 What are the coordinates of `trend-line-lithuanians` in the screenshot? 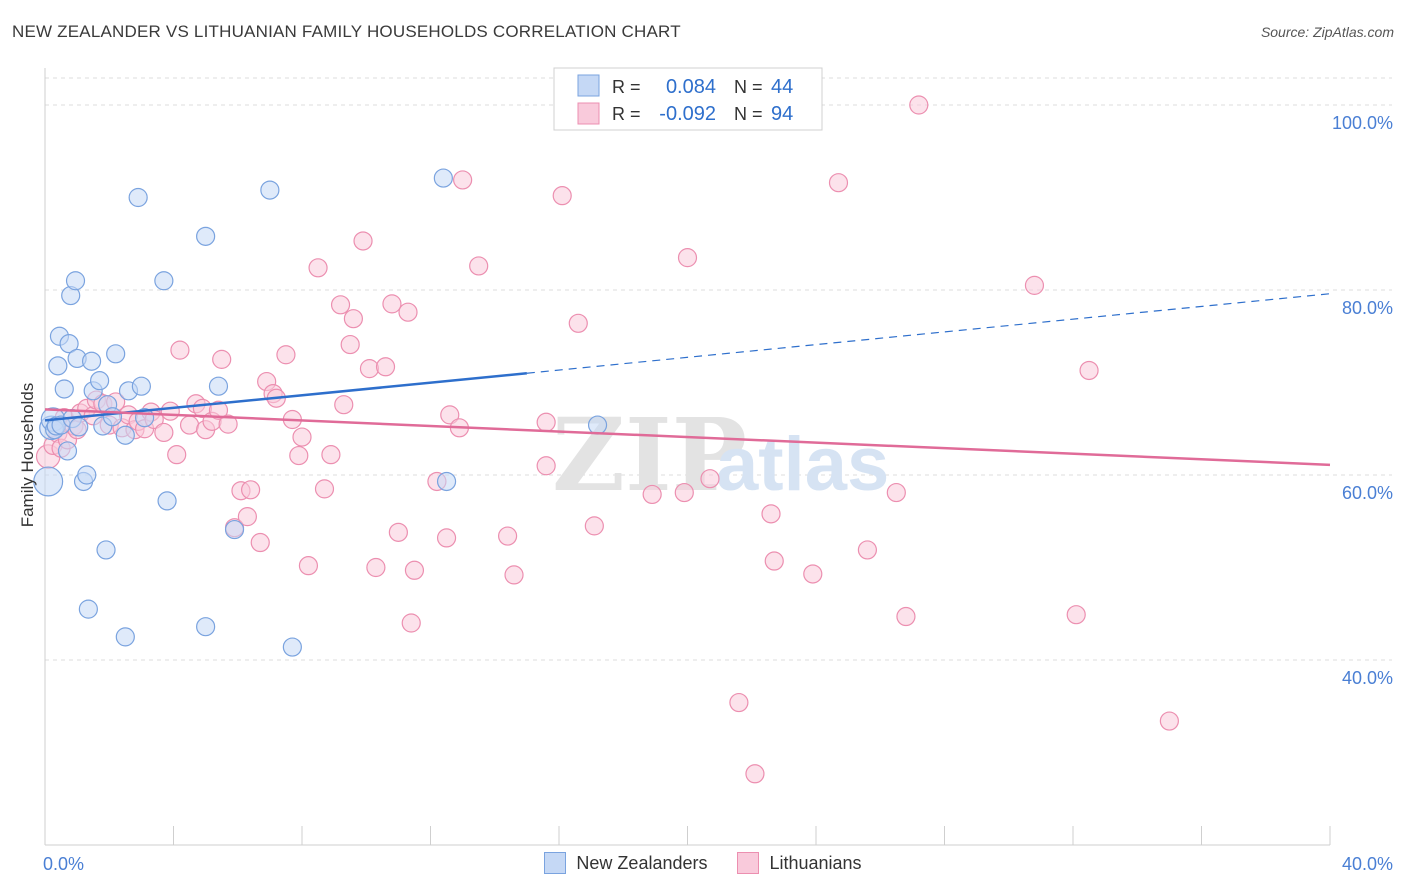 It's located at (687, 437).